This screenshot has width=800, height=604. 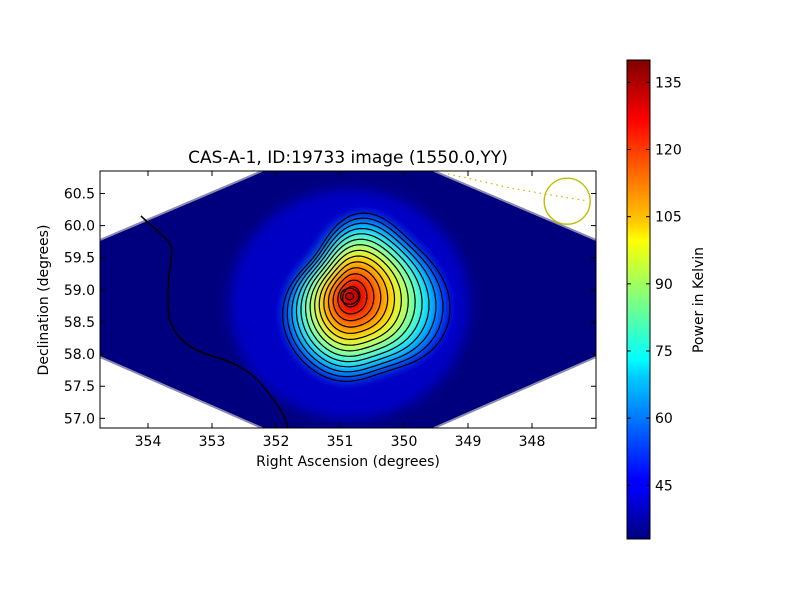 I want to click on region-edge-top-right, so click(x=514, y=206).